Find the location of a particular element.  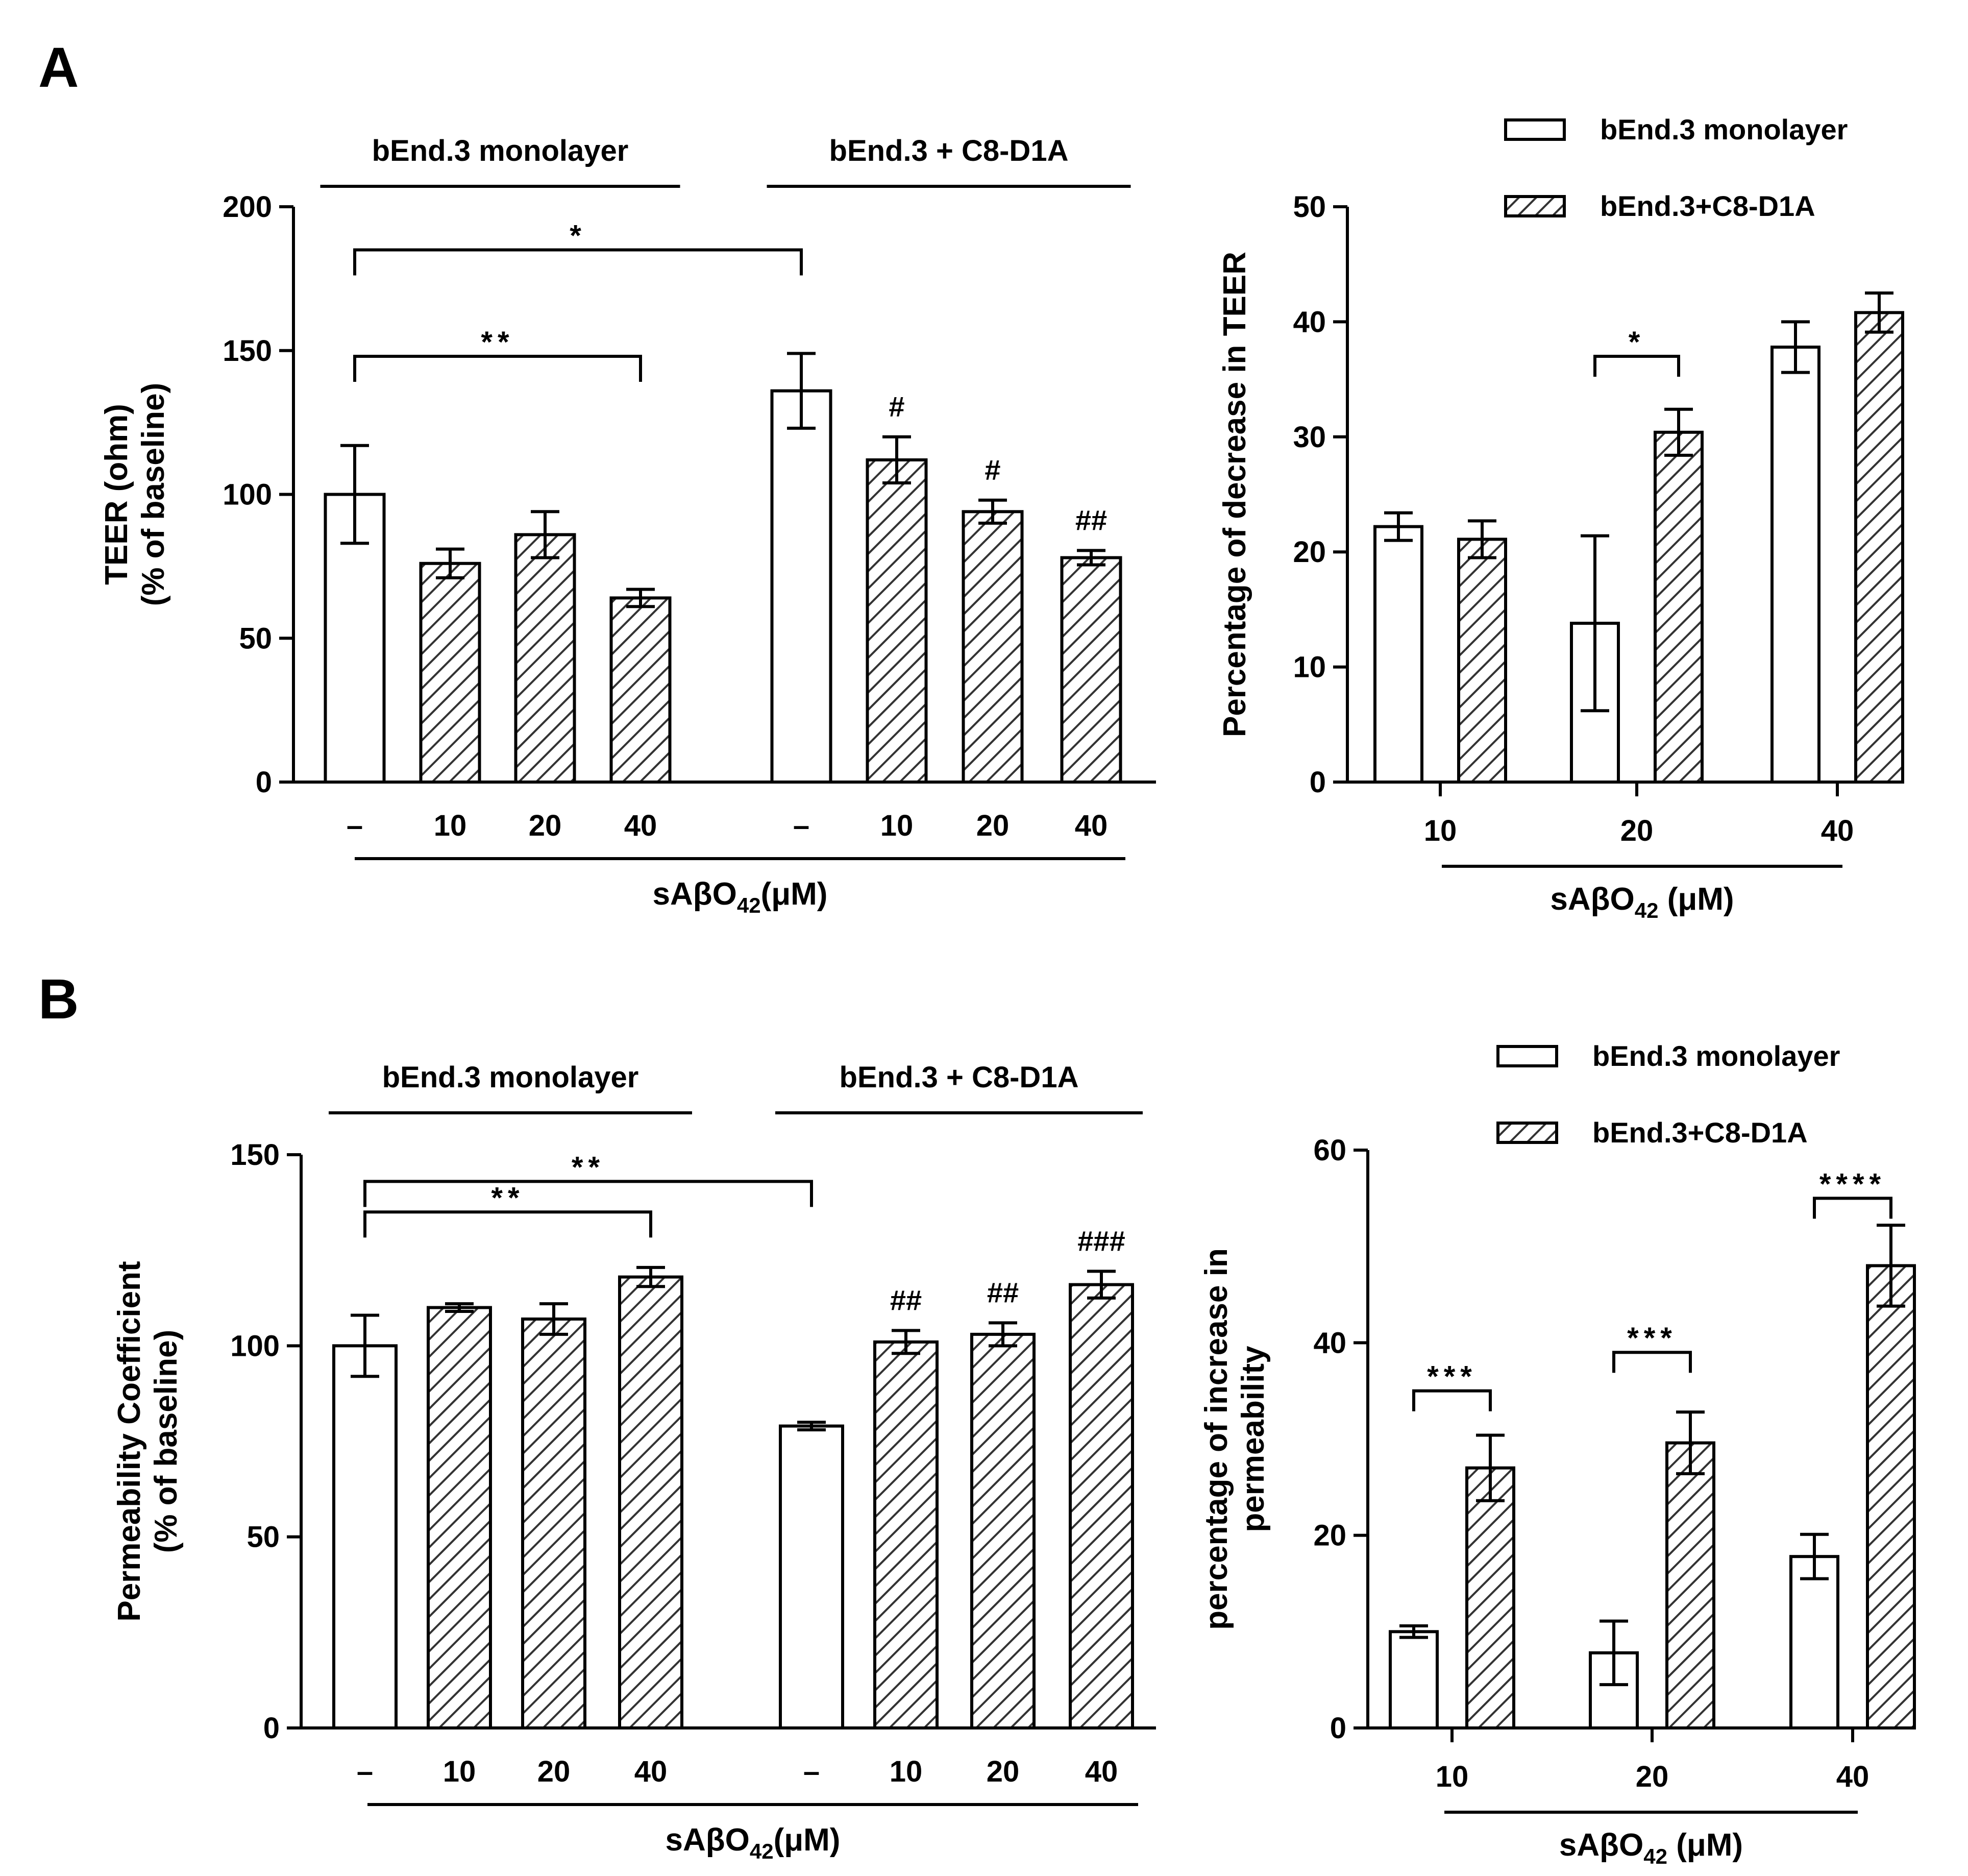

significance-label: * is located at coordinates (578, 237).